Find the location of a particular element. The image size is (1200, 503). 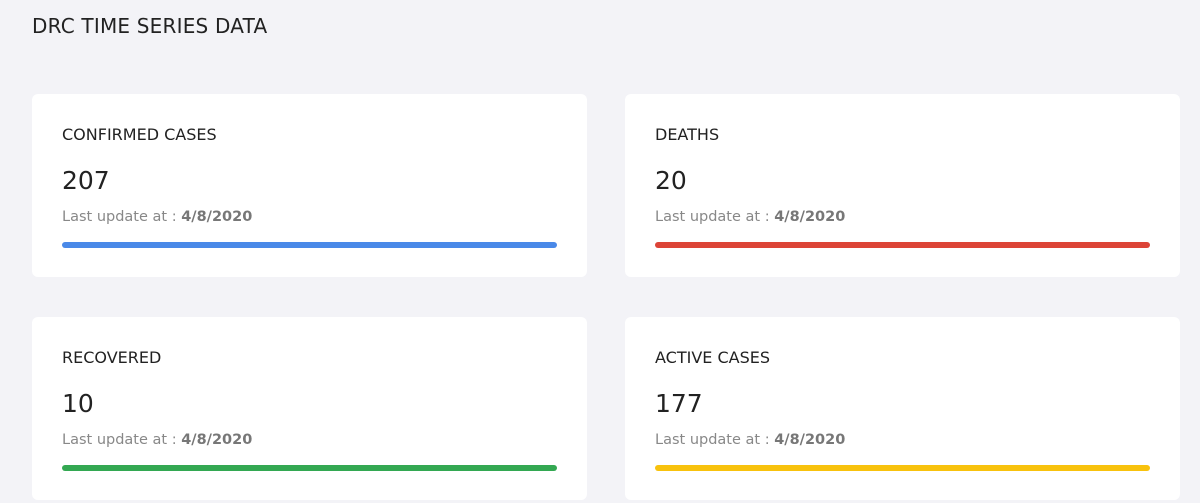

card-label: DEATHS is located at coordinates (687, 134).